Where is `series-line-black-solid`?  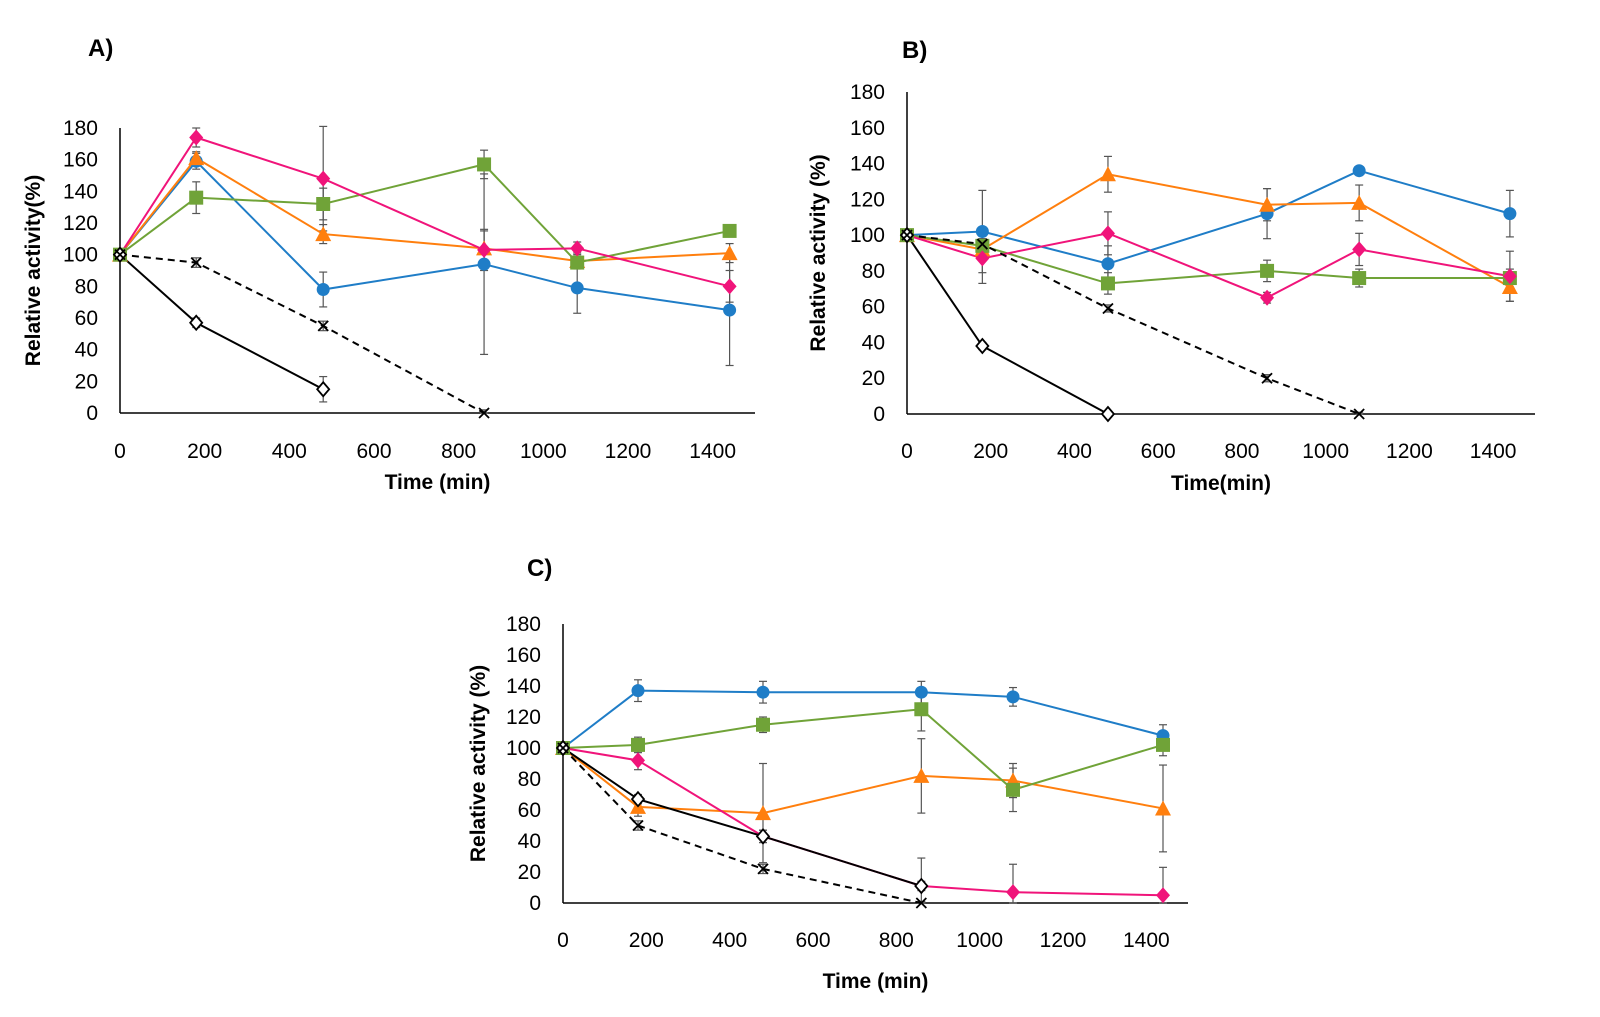 series-line-black-solid is located at coordinates (221, 322).